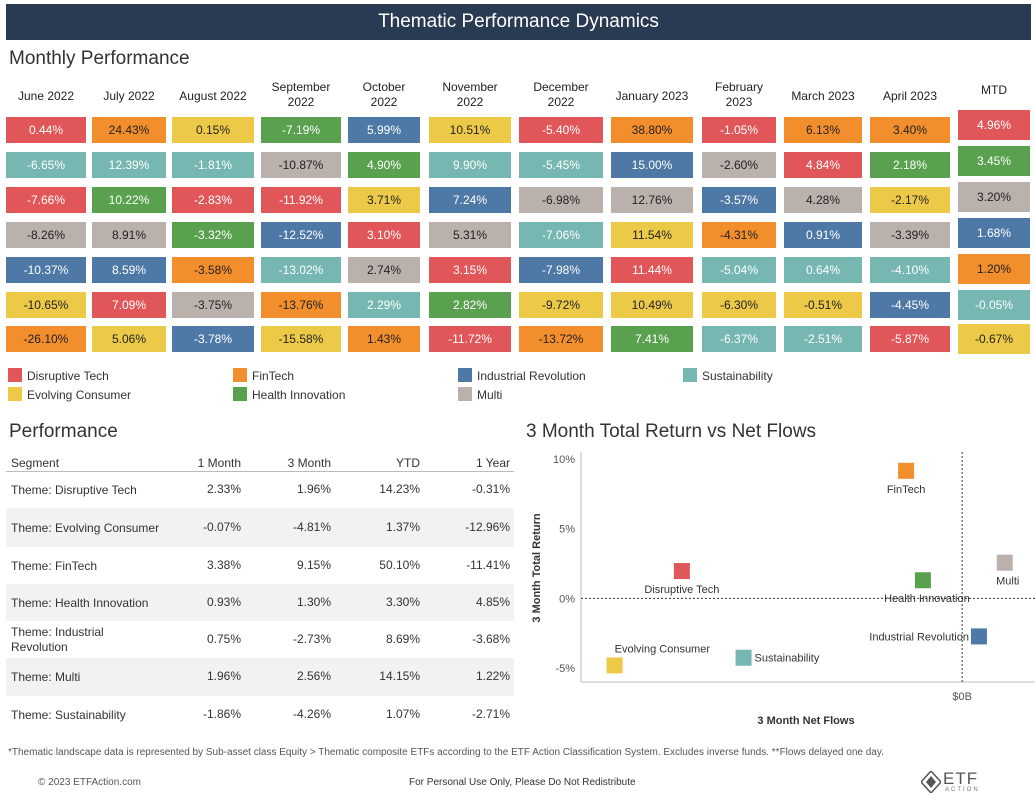 The image size is (1035, 795). What do you see at coordinates (994, 161) in the screenshot?
I see `performance-cell: 3.45%` at bounding box center [994, 161].